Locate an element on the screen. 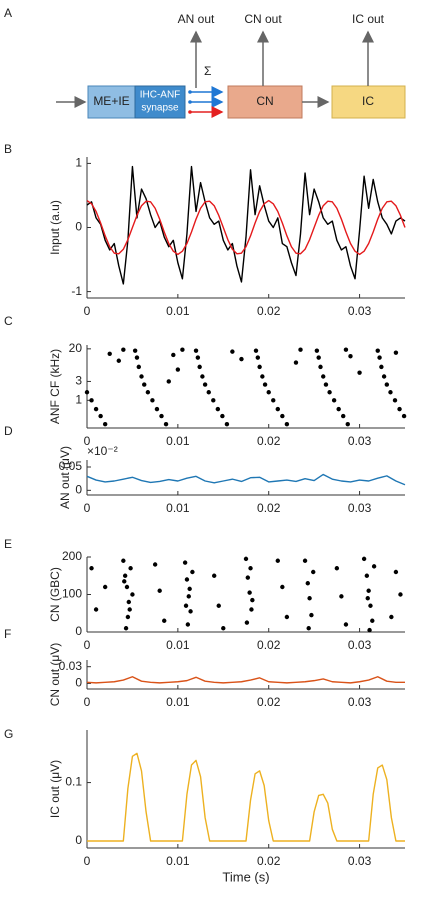 The width and height of the screenshot is (430, 909). y-tick-label: 200 is located at coordinates (72, 556).